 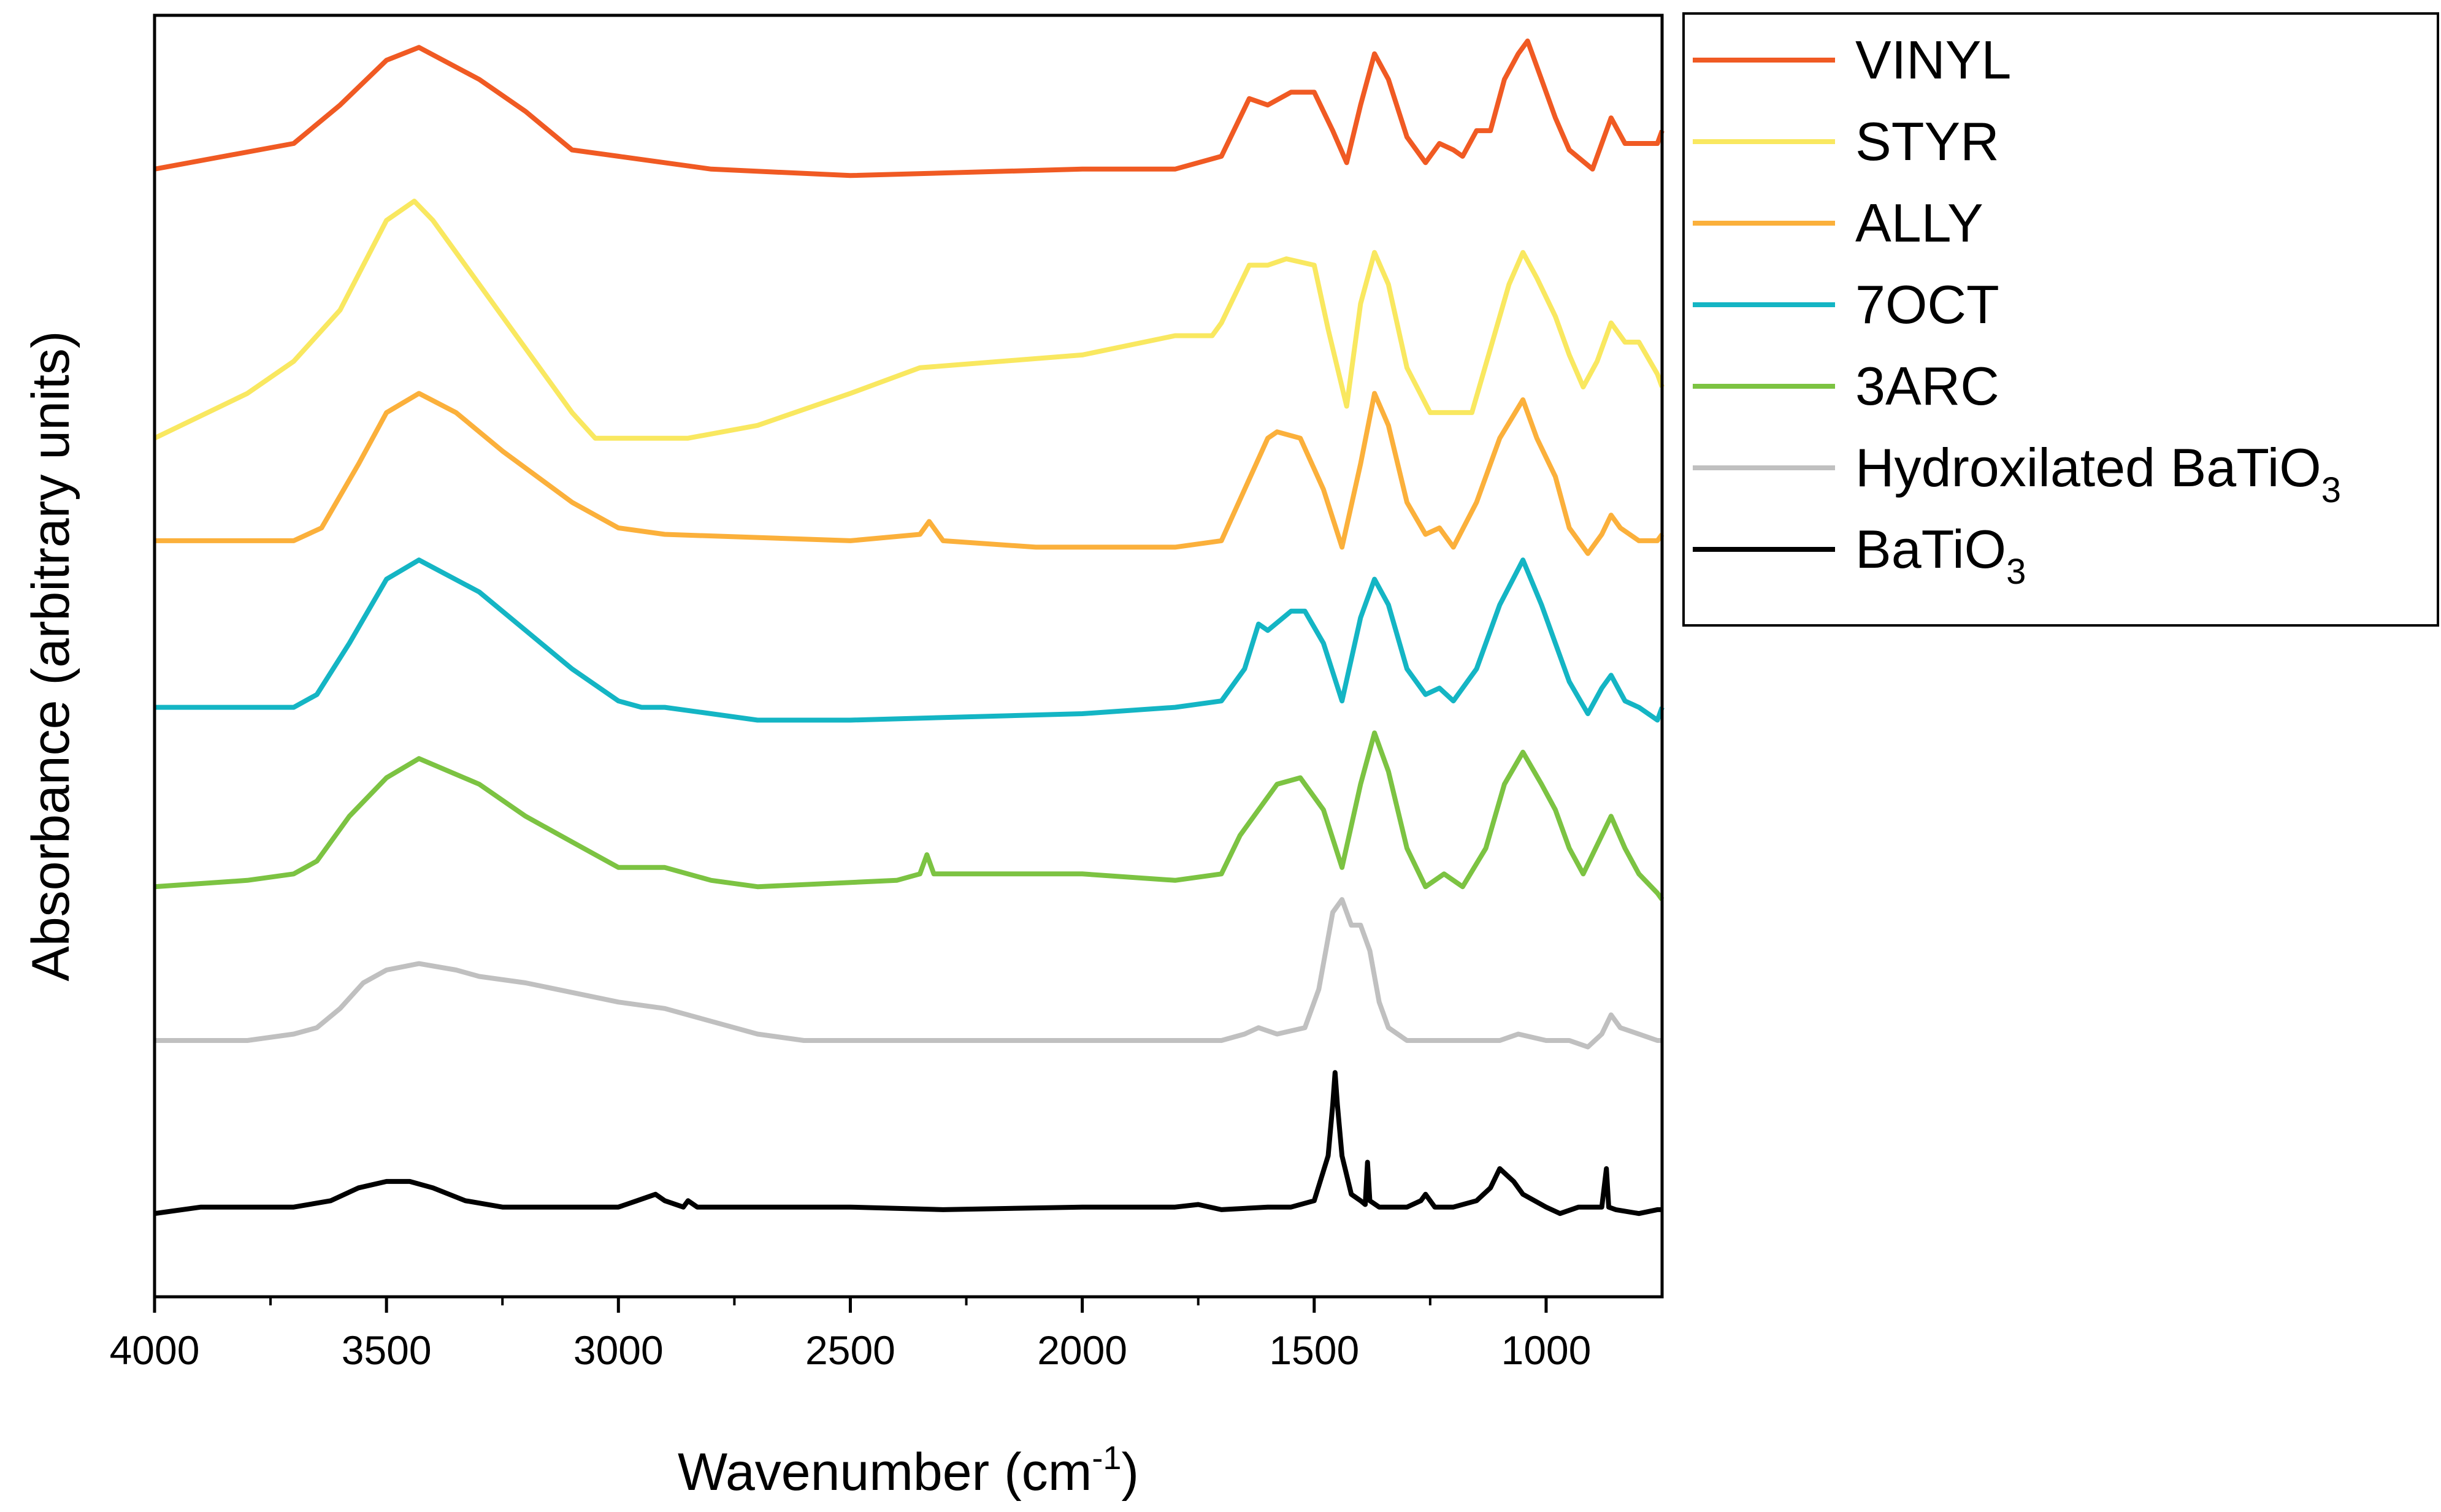 What do you see at coordinates (850, 1350) in the screenshot?
I see `x-tick-label-3: 2500` at bounding box center [850, 1350].